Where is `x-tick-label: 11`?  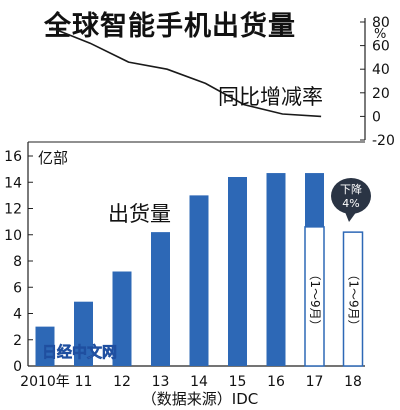
x-tick-label: 11 is located at coordinates (84, 382).